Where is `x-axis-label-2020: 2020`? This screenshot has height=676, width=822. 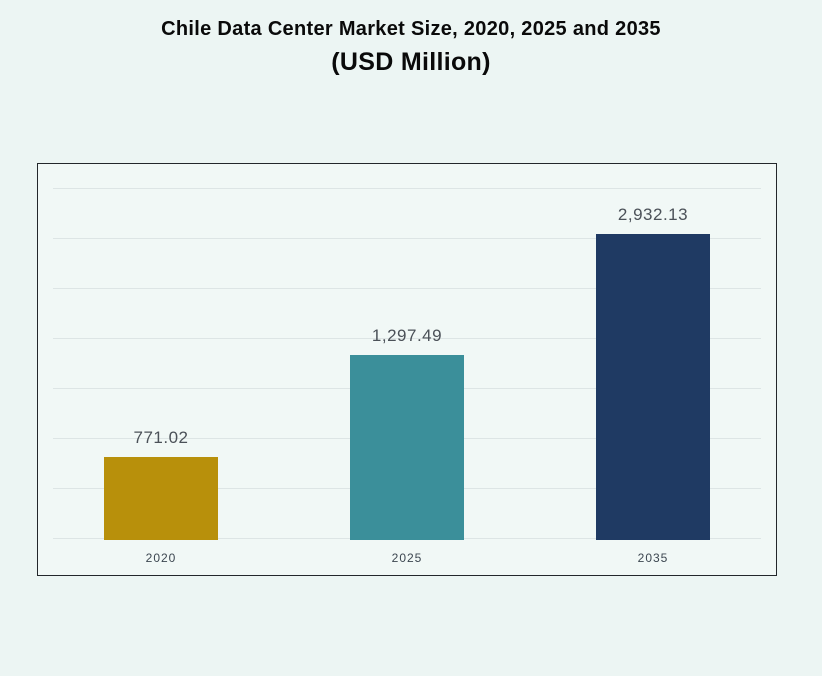
x-axis-label-2020: 2020 is located at coordinates (161, 558).